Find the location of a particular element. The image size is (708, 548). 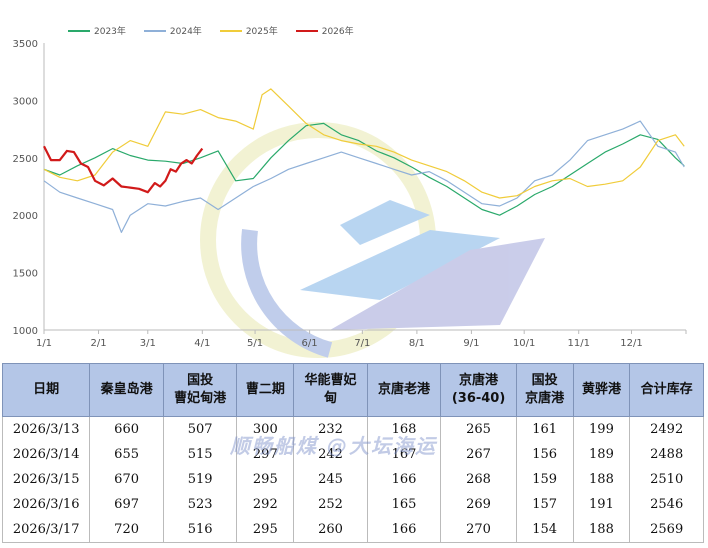

legend-item: 2023年 is located at coordinates (97, 30).